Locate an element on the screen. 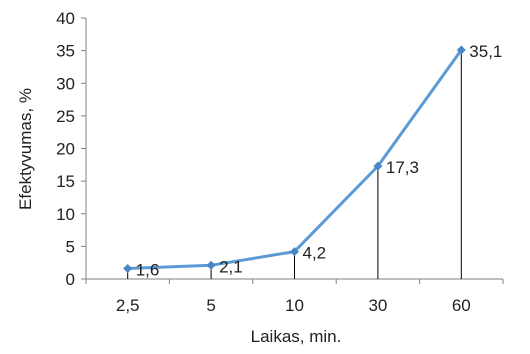 Image resolution: width=530 pixels, height=354 pixels. y-tick-label: 40 is located at coordinates (65, 18).